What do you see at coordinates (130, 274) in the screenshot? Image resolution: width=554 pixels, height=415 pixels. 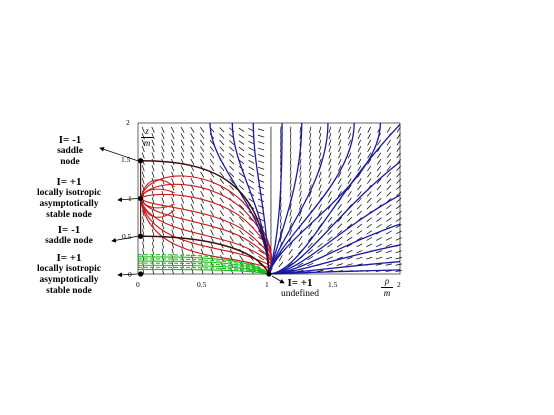 I see `y-tick-0: 0` at bounding box center [130, 274].